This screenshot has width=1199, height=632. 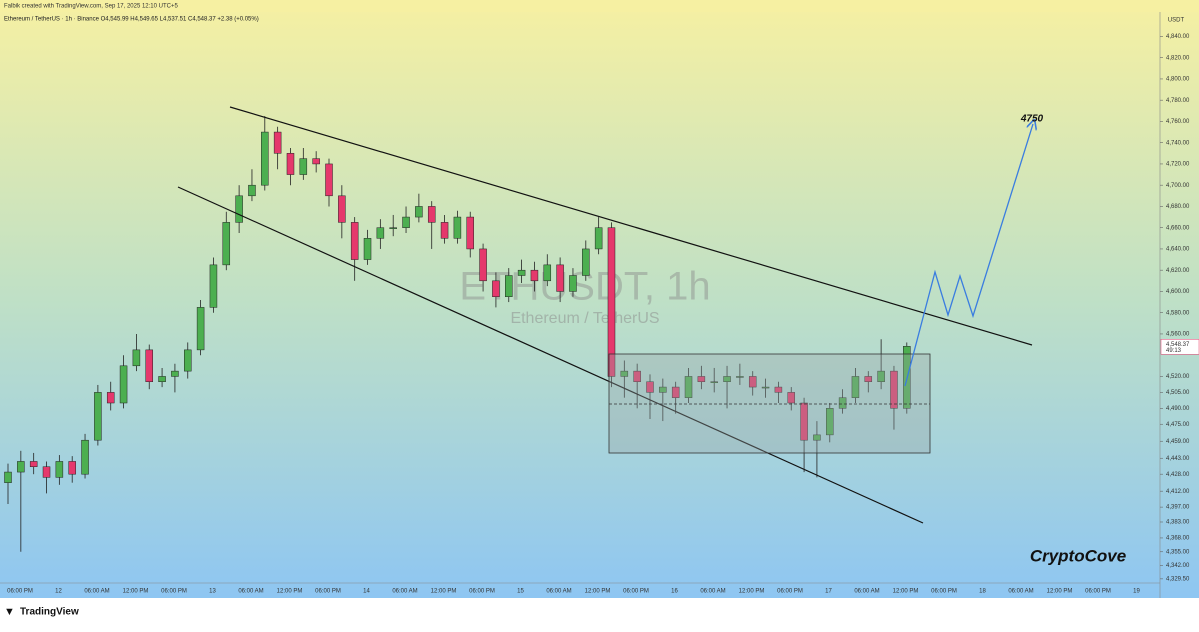 I want to click on price-tick-label: 4,760.00, so click(x=1178, y=122).